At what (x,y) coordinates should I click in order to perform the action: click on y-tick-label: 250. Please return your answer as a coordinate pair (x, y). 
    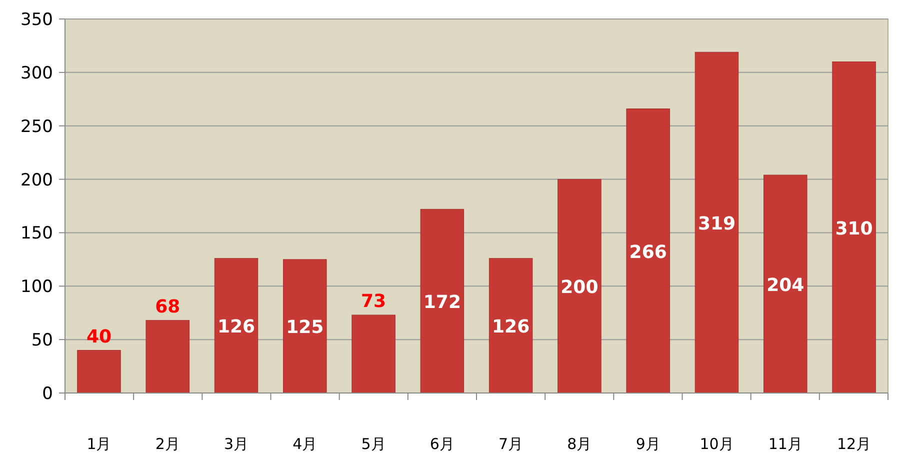
    Looking at the image, I should click on (36, 126).